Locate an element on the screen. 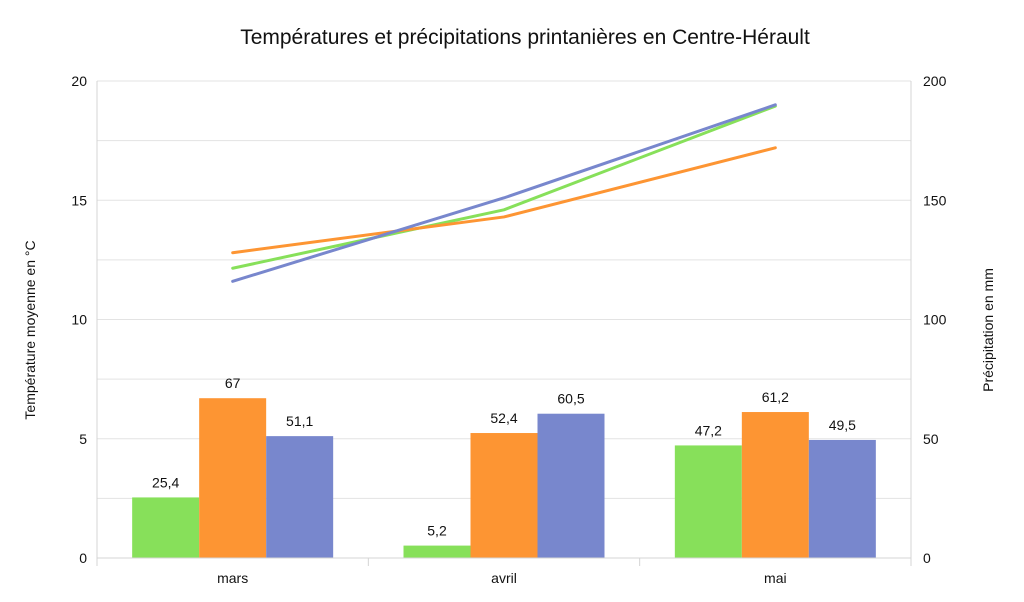  y-right-tick-label: 100 is located at coordinates (935, 320).